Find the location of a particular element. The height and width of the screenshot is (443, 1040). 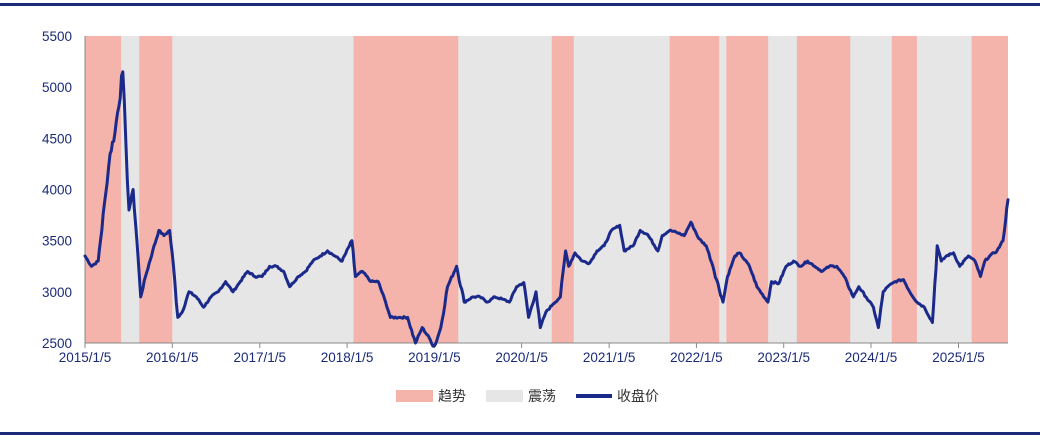

x-tick-label: 2020/1/5 is located at coordinates (521, 357).